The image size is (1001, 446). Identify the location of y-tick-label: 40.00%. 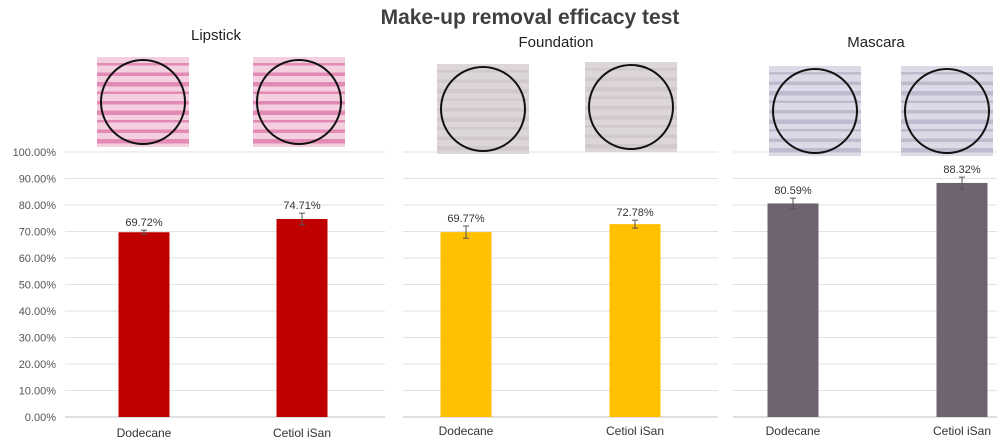
(38, 312).